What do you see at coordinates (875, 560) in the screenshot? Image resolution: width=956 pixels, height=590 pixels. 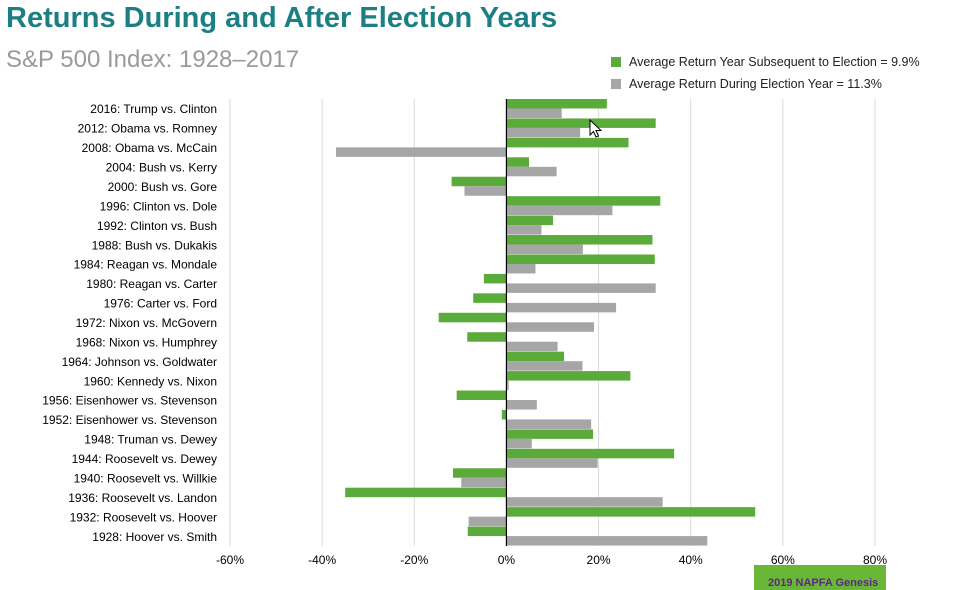 I see `x-tick-label: 80%` at bounding box center [875, 560].